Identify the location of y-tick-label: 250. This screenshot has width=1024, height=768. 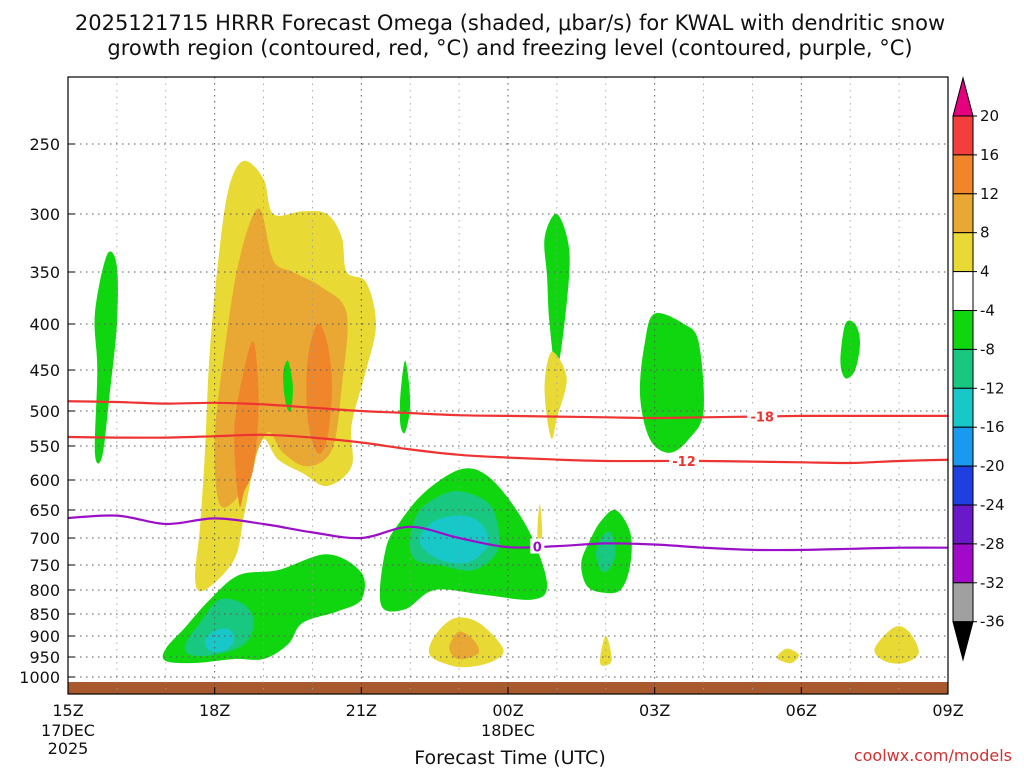
(44, 144).